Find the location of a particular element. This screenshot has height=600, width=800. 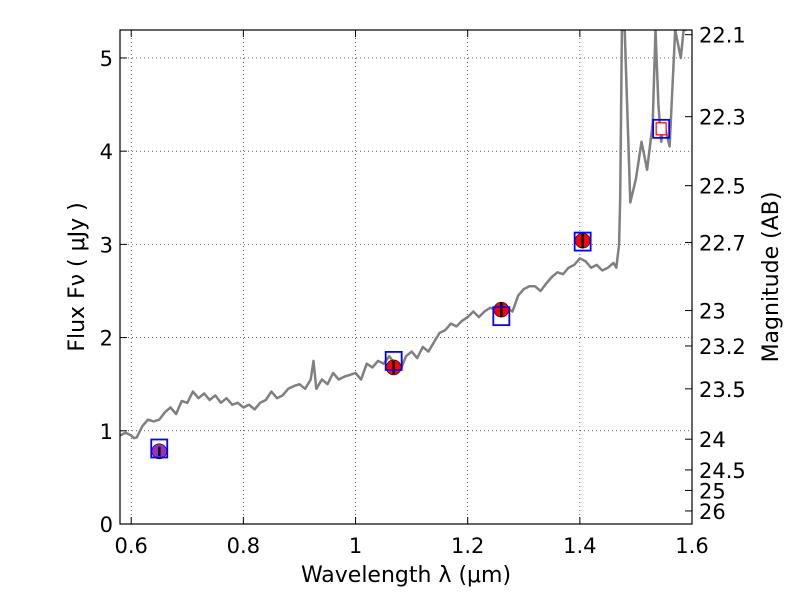

y2-tick-label: 22.7 is located at coordinates (722, 244).